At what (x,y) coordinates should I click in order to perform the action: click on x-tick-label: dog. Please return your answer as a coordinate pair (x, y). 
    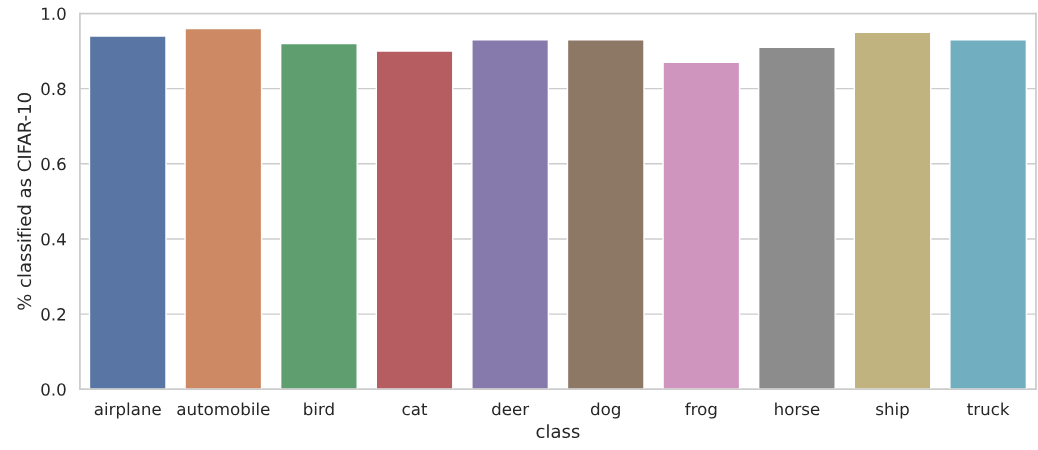
    Looking at the image, I should click on (605, 410).